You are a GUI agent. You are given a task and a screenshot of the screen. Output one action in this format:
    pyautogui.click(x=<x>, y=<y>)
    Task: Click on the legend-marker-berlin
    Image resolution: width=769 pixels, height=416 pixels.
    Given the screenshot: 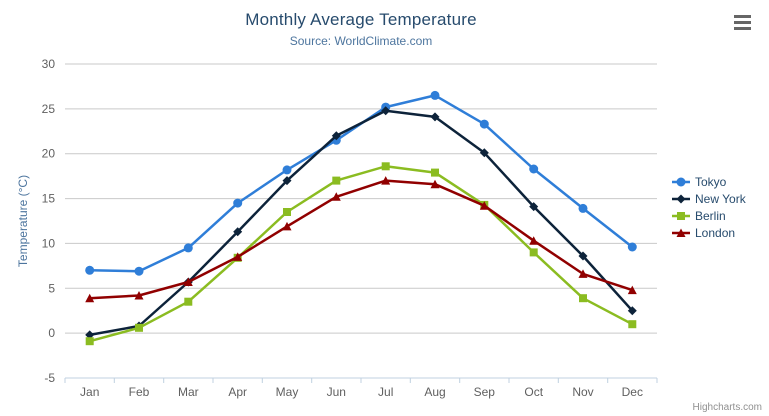 What is the action you would take?
    pyautogui.click(x=681, y=216)
    